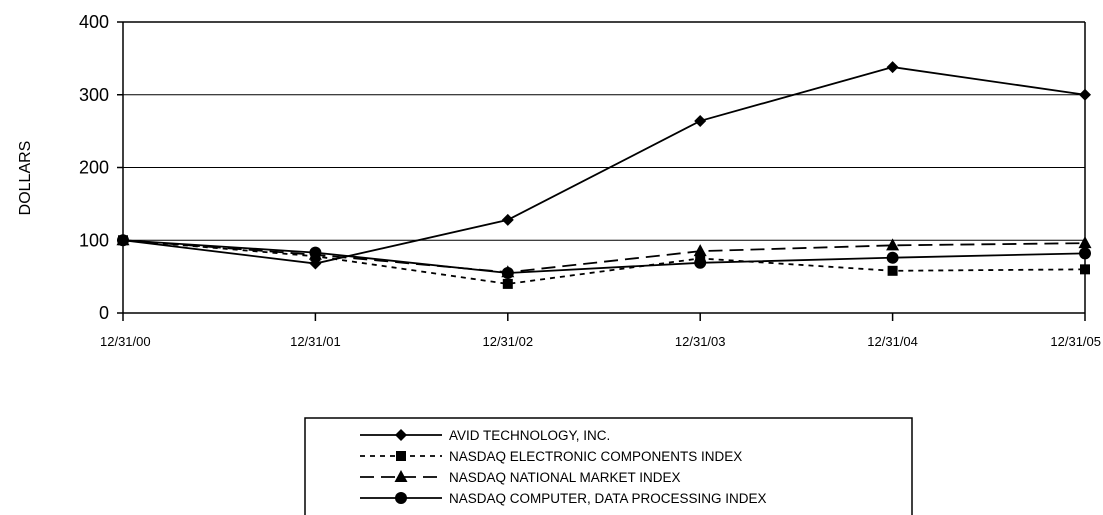 The width and height of the screenshot is (1103, 515). I want to click on y-tick-label: 300, so click(94, 95).